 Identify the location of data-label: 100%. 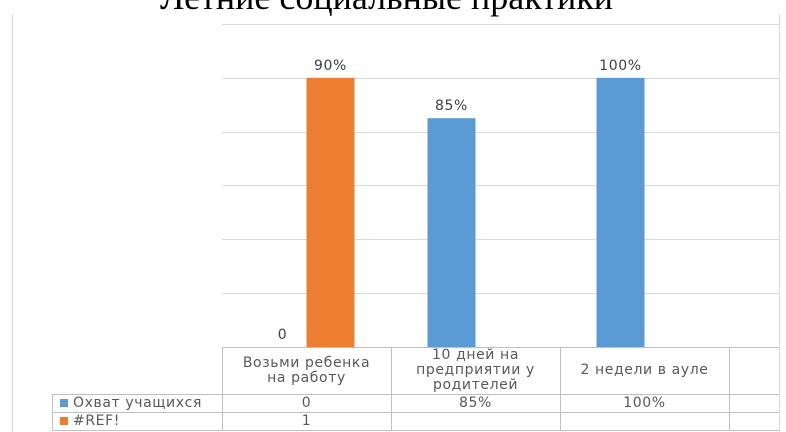
(620, 66).